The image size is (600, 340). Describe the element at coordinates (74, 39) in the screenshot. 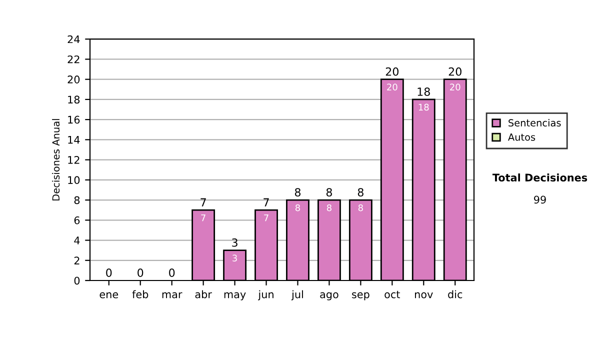

I see `y-tick-label: 24` at that location.